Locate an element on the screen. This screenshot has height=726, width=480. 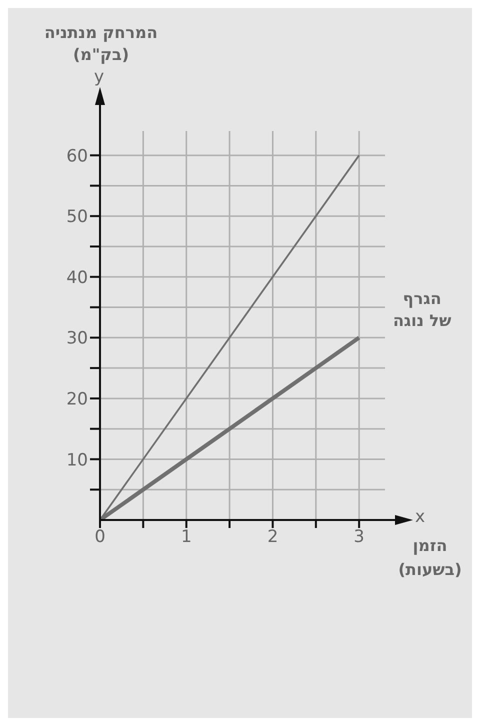
y-tick-label: 20 is located at coordinates (77, 399).